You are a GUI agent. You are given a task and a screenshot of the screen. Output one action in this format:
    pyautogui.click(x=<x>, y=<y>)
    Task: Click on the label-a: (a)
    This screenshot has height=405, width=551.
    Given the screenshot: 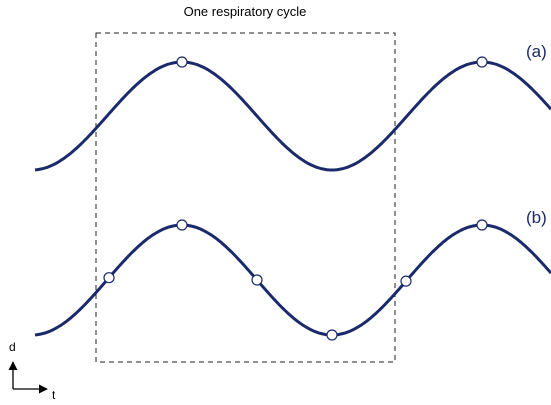 What is the action you would take?
    pyautogui.click(x=536, y=51)
    